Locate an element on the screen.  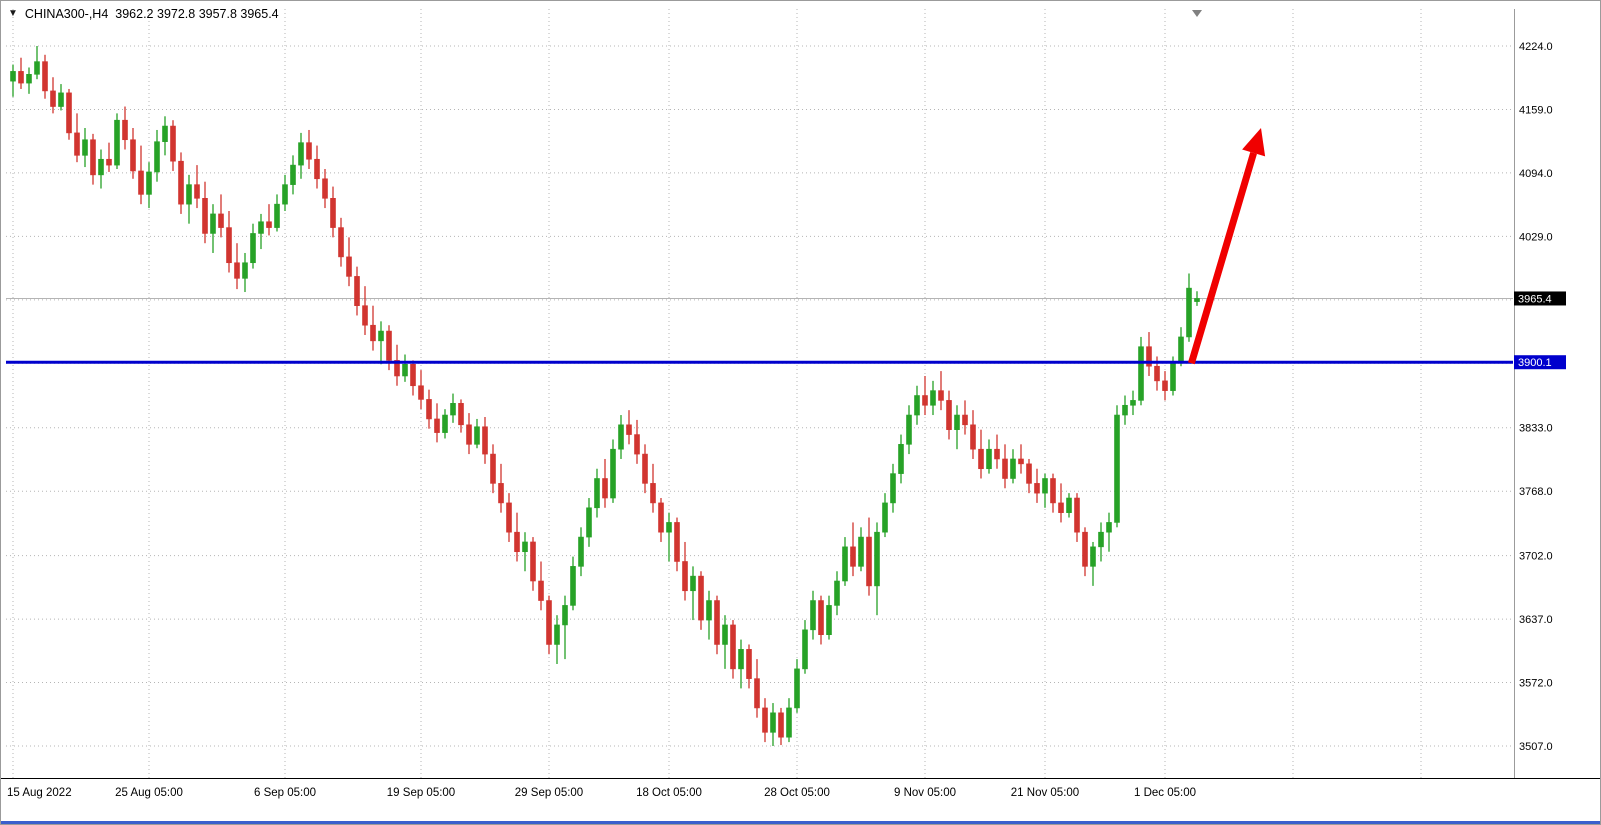
time-tick-label: 29 Sep 05:00 is located at coordinates (549, 793).